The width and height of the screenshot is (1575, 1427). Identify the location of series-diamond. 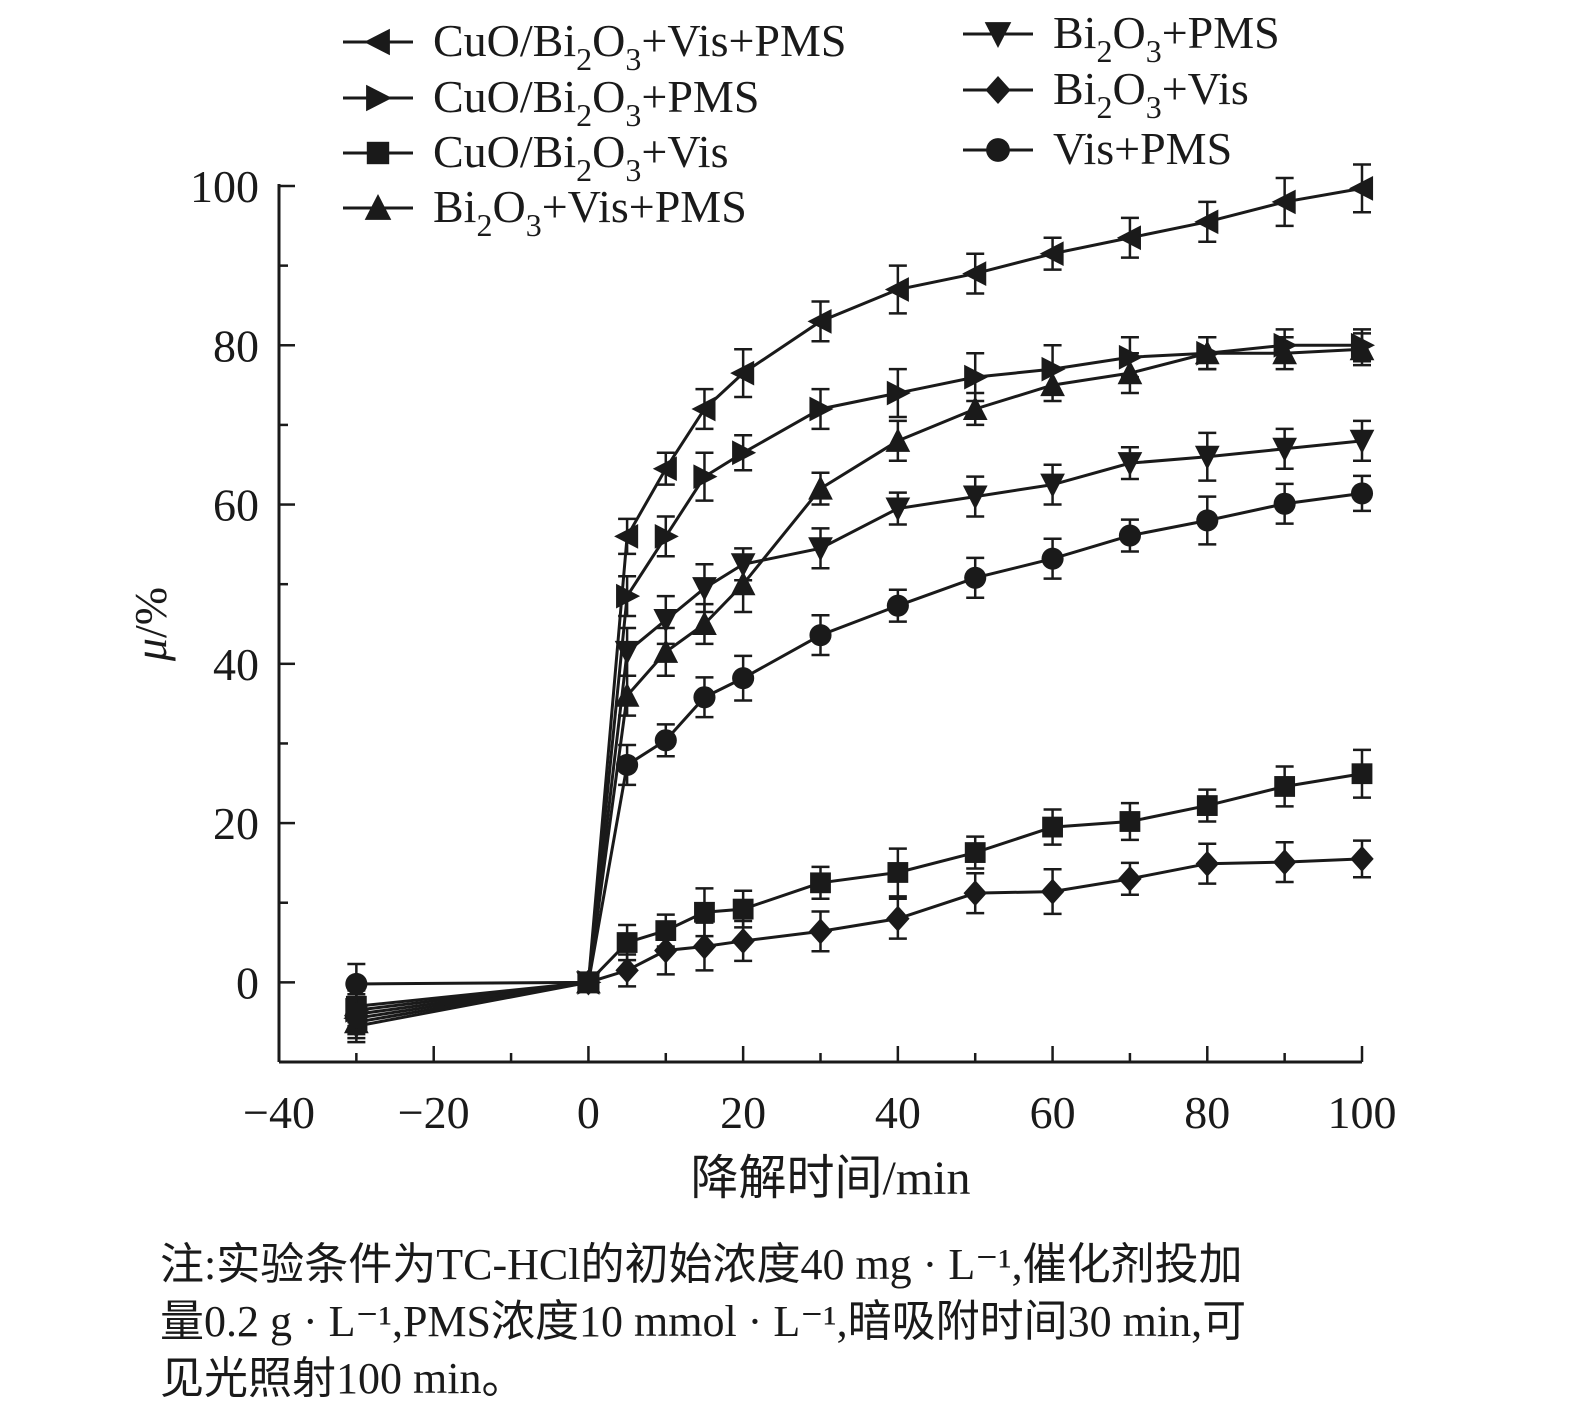
(859, 935).